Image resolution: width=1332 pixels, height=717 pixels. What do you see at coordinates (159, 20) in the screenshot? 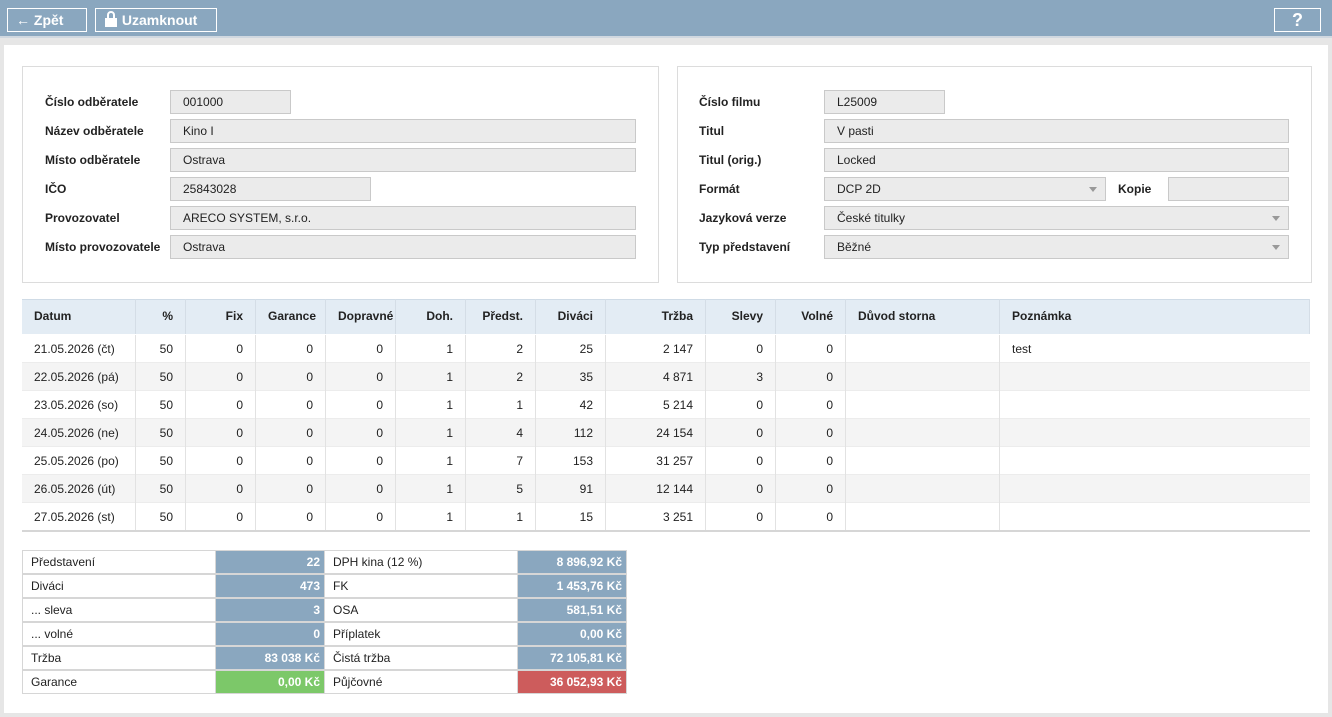
I see `lock-label: Uzamknout` at bounding box center [159, 20].